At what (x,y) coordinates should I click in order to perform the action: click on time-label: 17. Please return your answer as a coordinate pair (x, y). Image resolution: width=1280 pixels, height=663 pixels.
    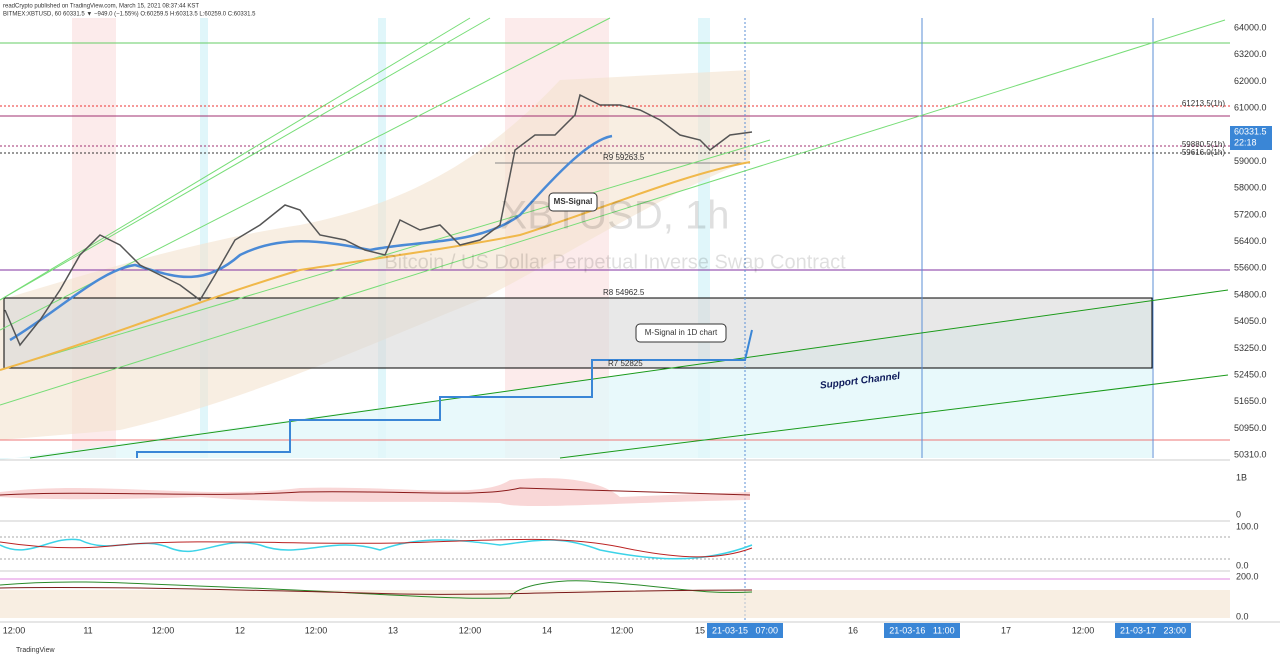
    Looking at the image, I should click on (1006, 630).